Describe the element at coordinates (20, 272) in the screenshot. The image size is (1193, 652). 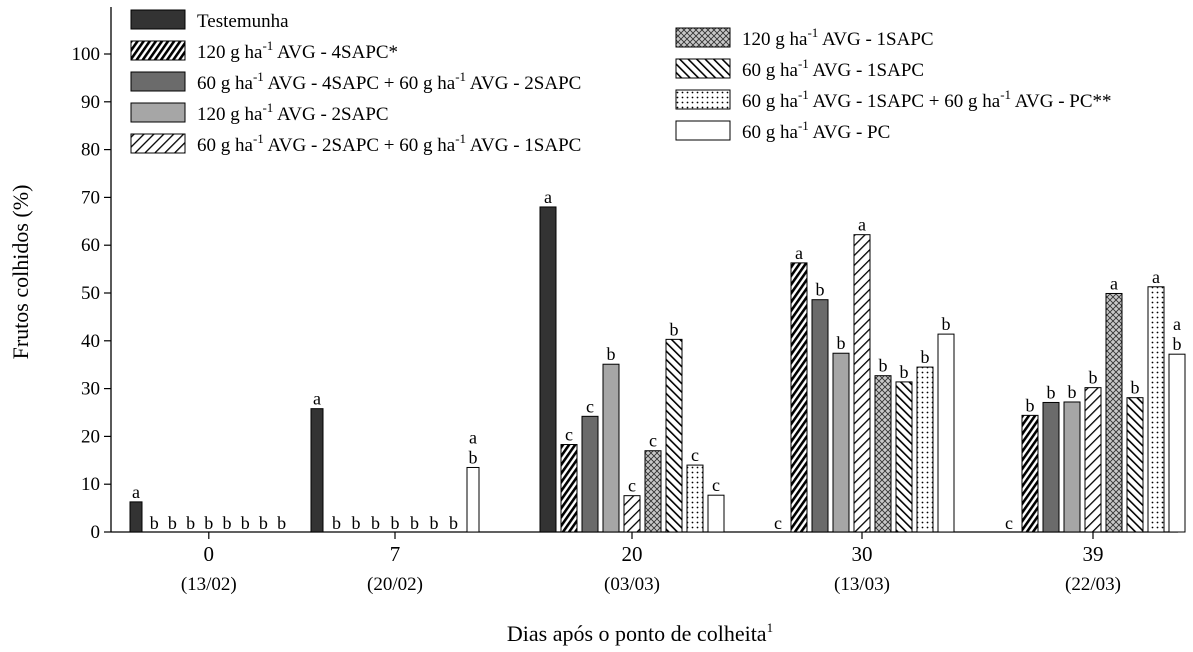
I see `y-axis-title: Frutos colhidos (%)` at that location.